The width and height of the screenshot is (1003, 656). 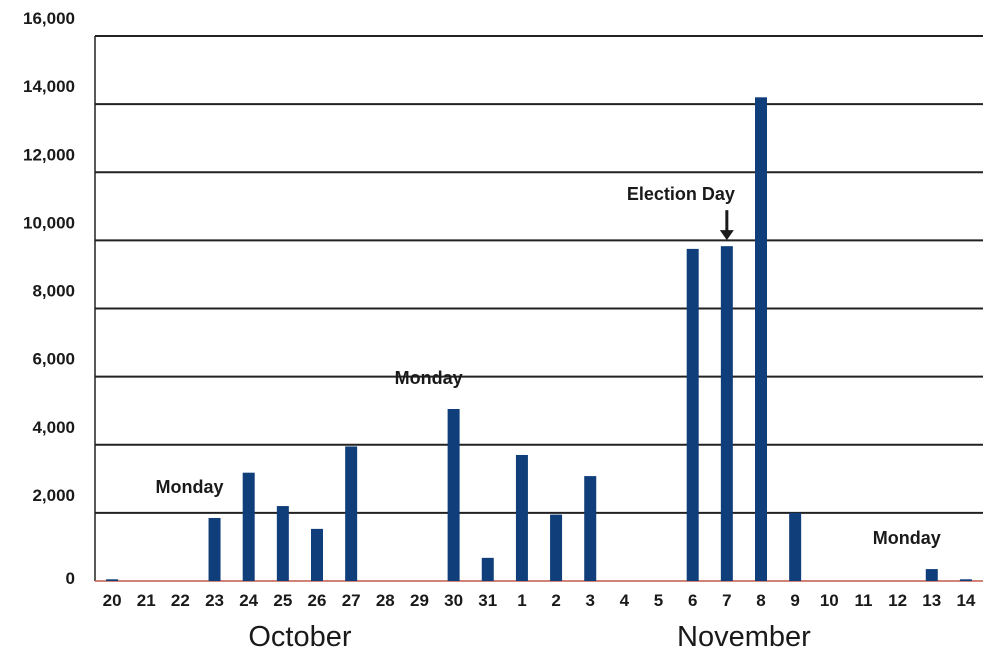 What do you see at coordinates (419, 600) in the screenshot?
I see `x-tick-label: 29` at bounding box center [419, 600].